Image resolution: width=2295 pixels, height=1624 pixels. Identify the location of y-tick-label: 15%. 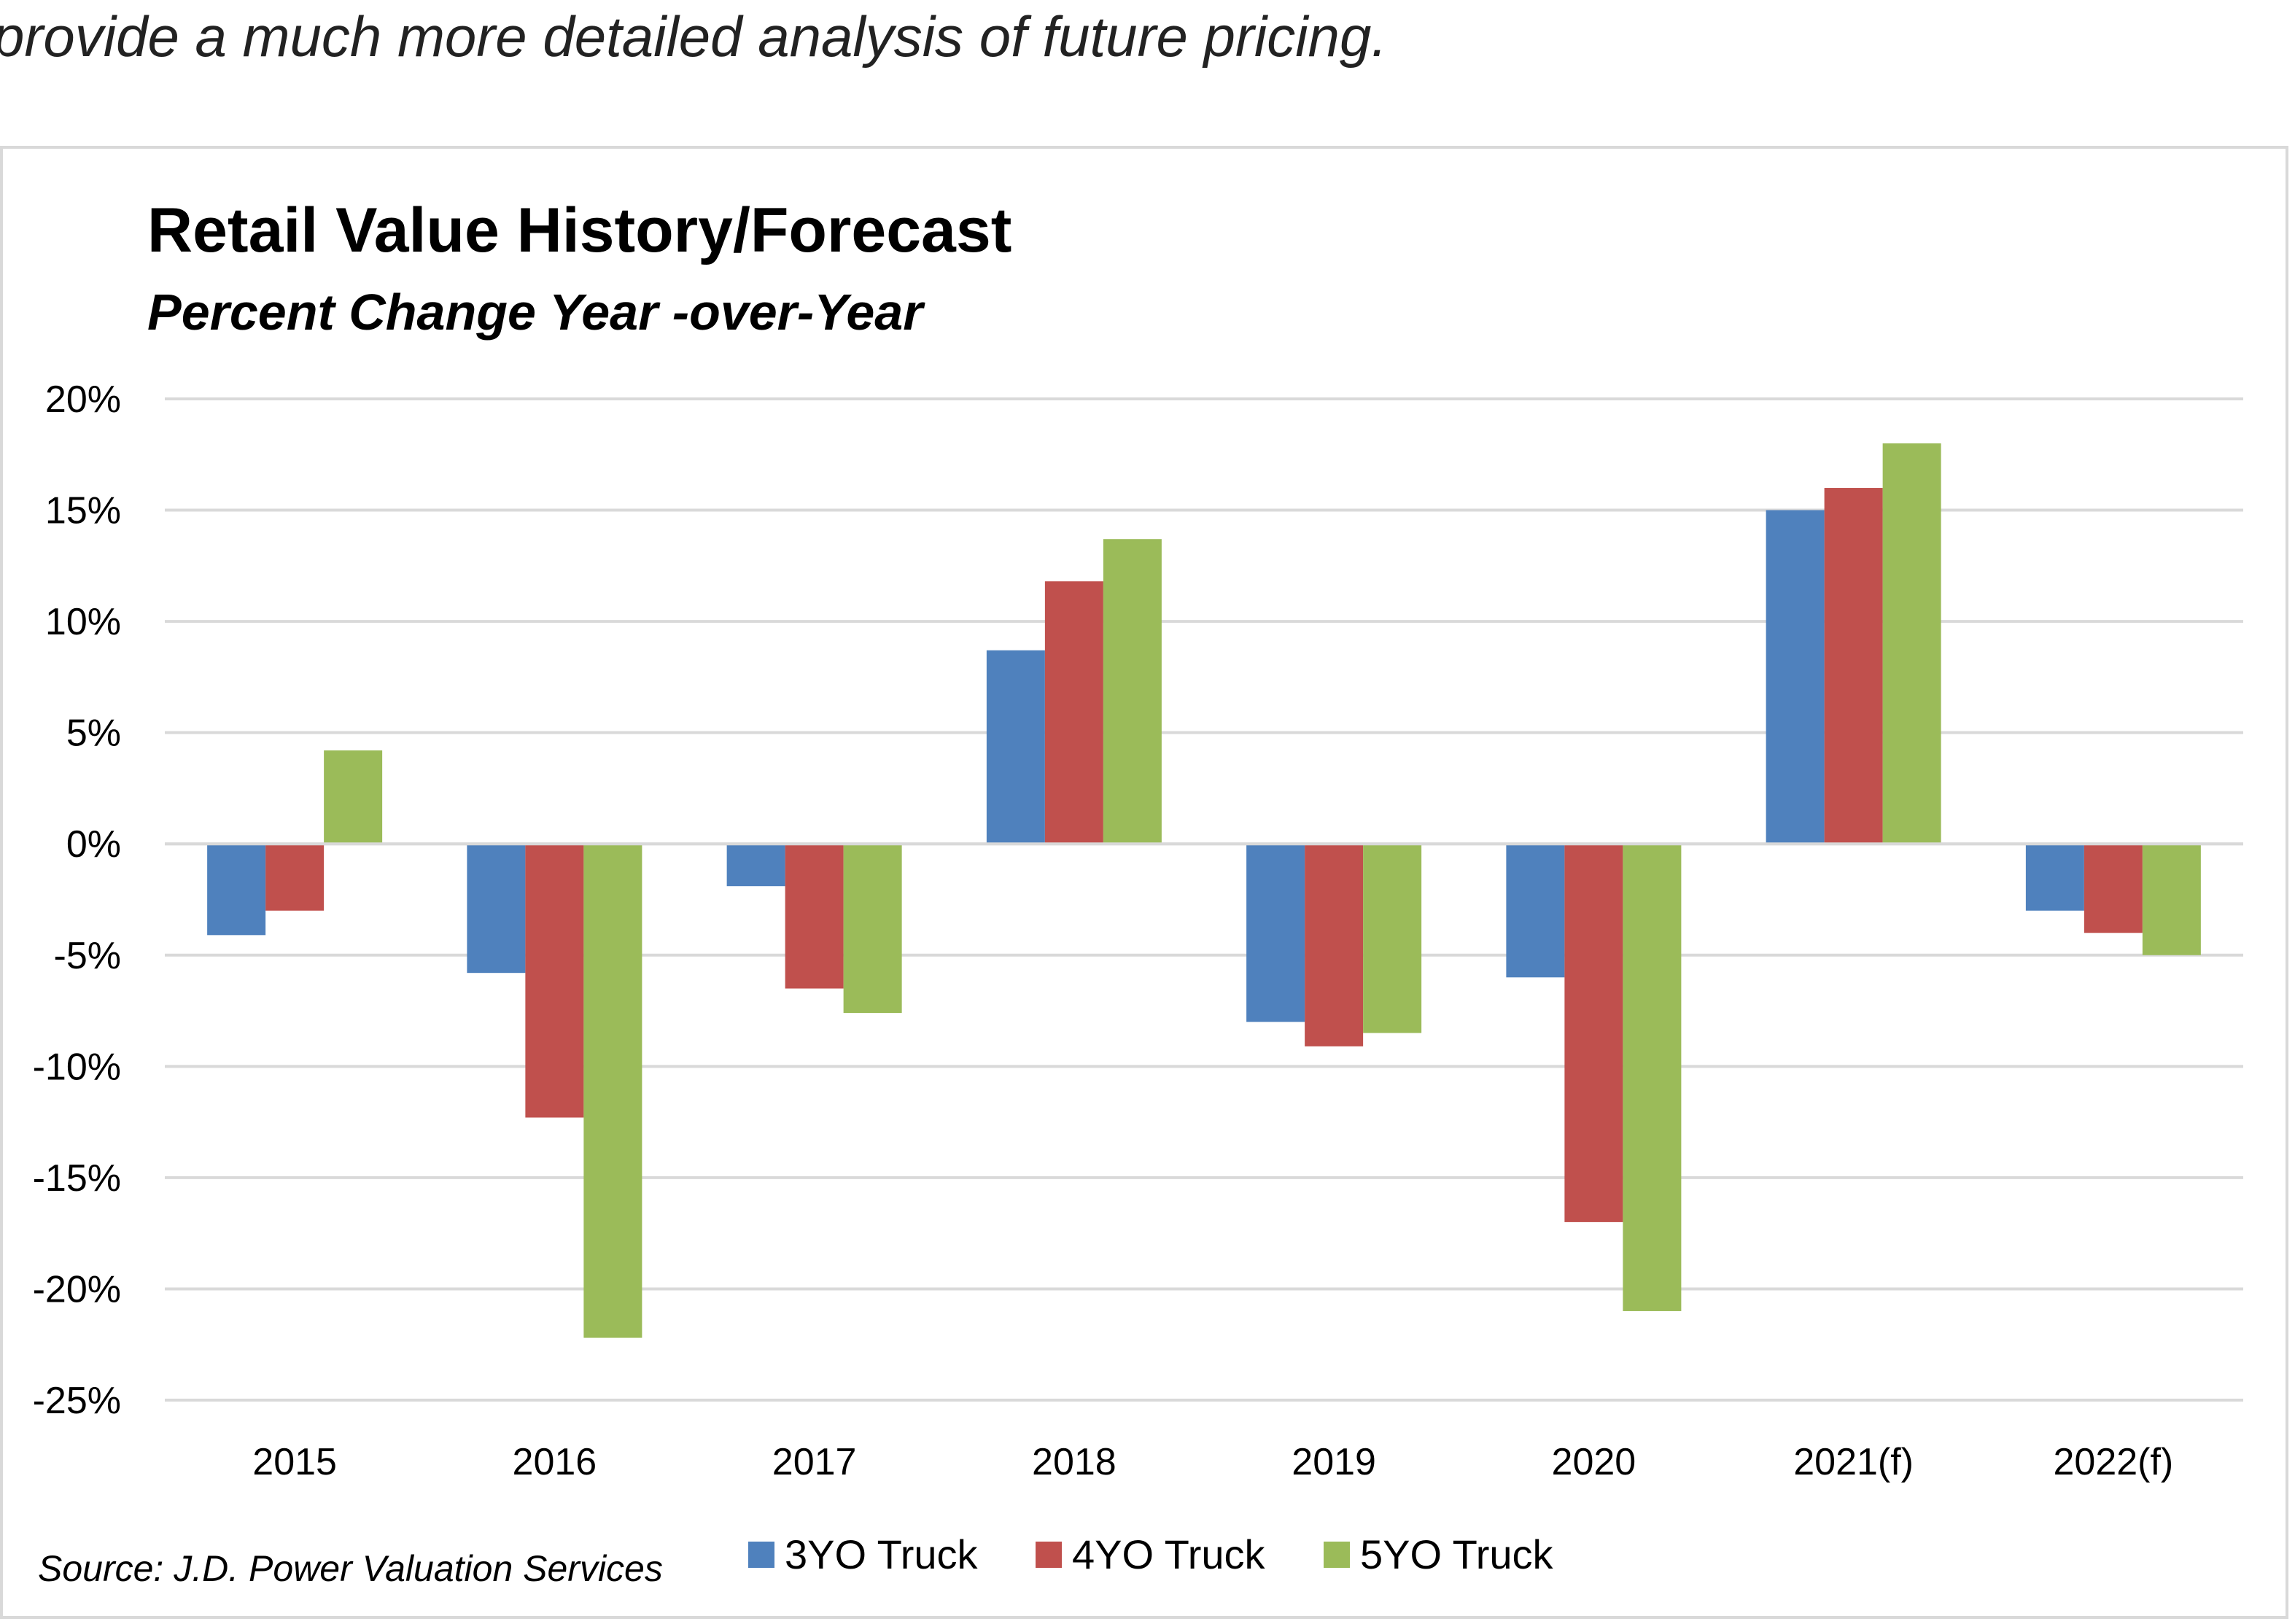
(83, 511).